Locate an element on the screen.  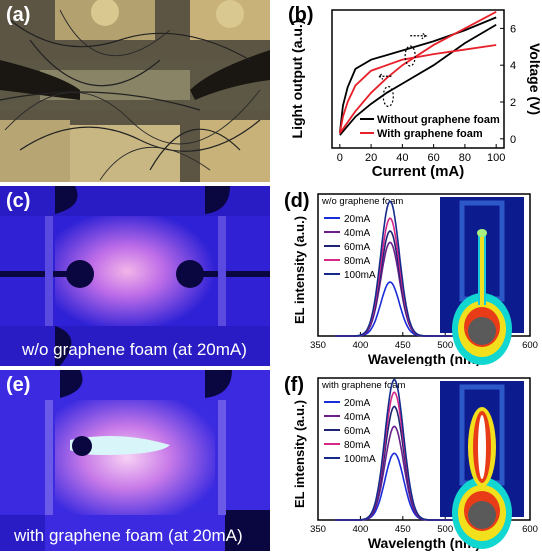
panel-label-a: (a) is located at coordinates (18, 15).